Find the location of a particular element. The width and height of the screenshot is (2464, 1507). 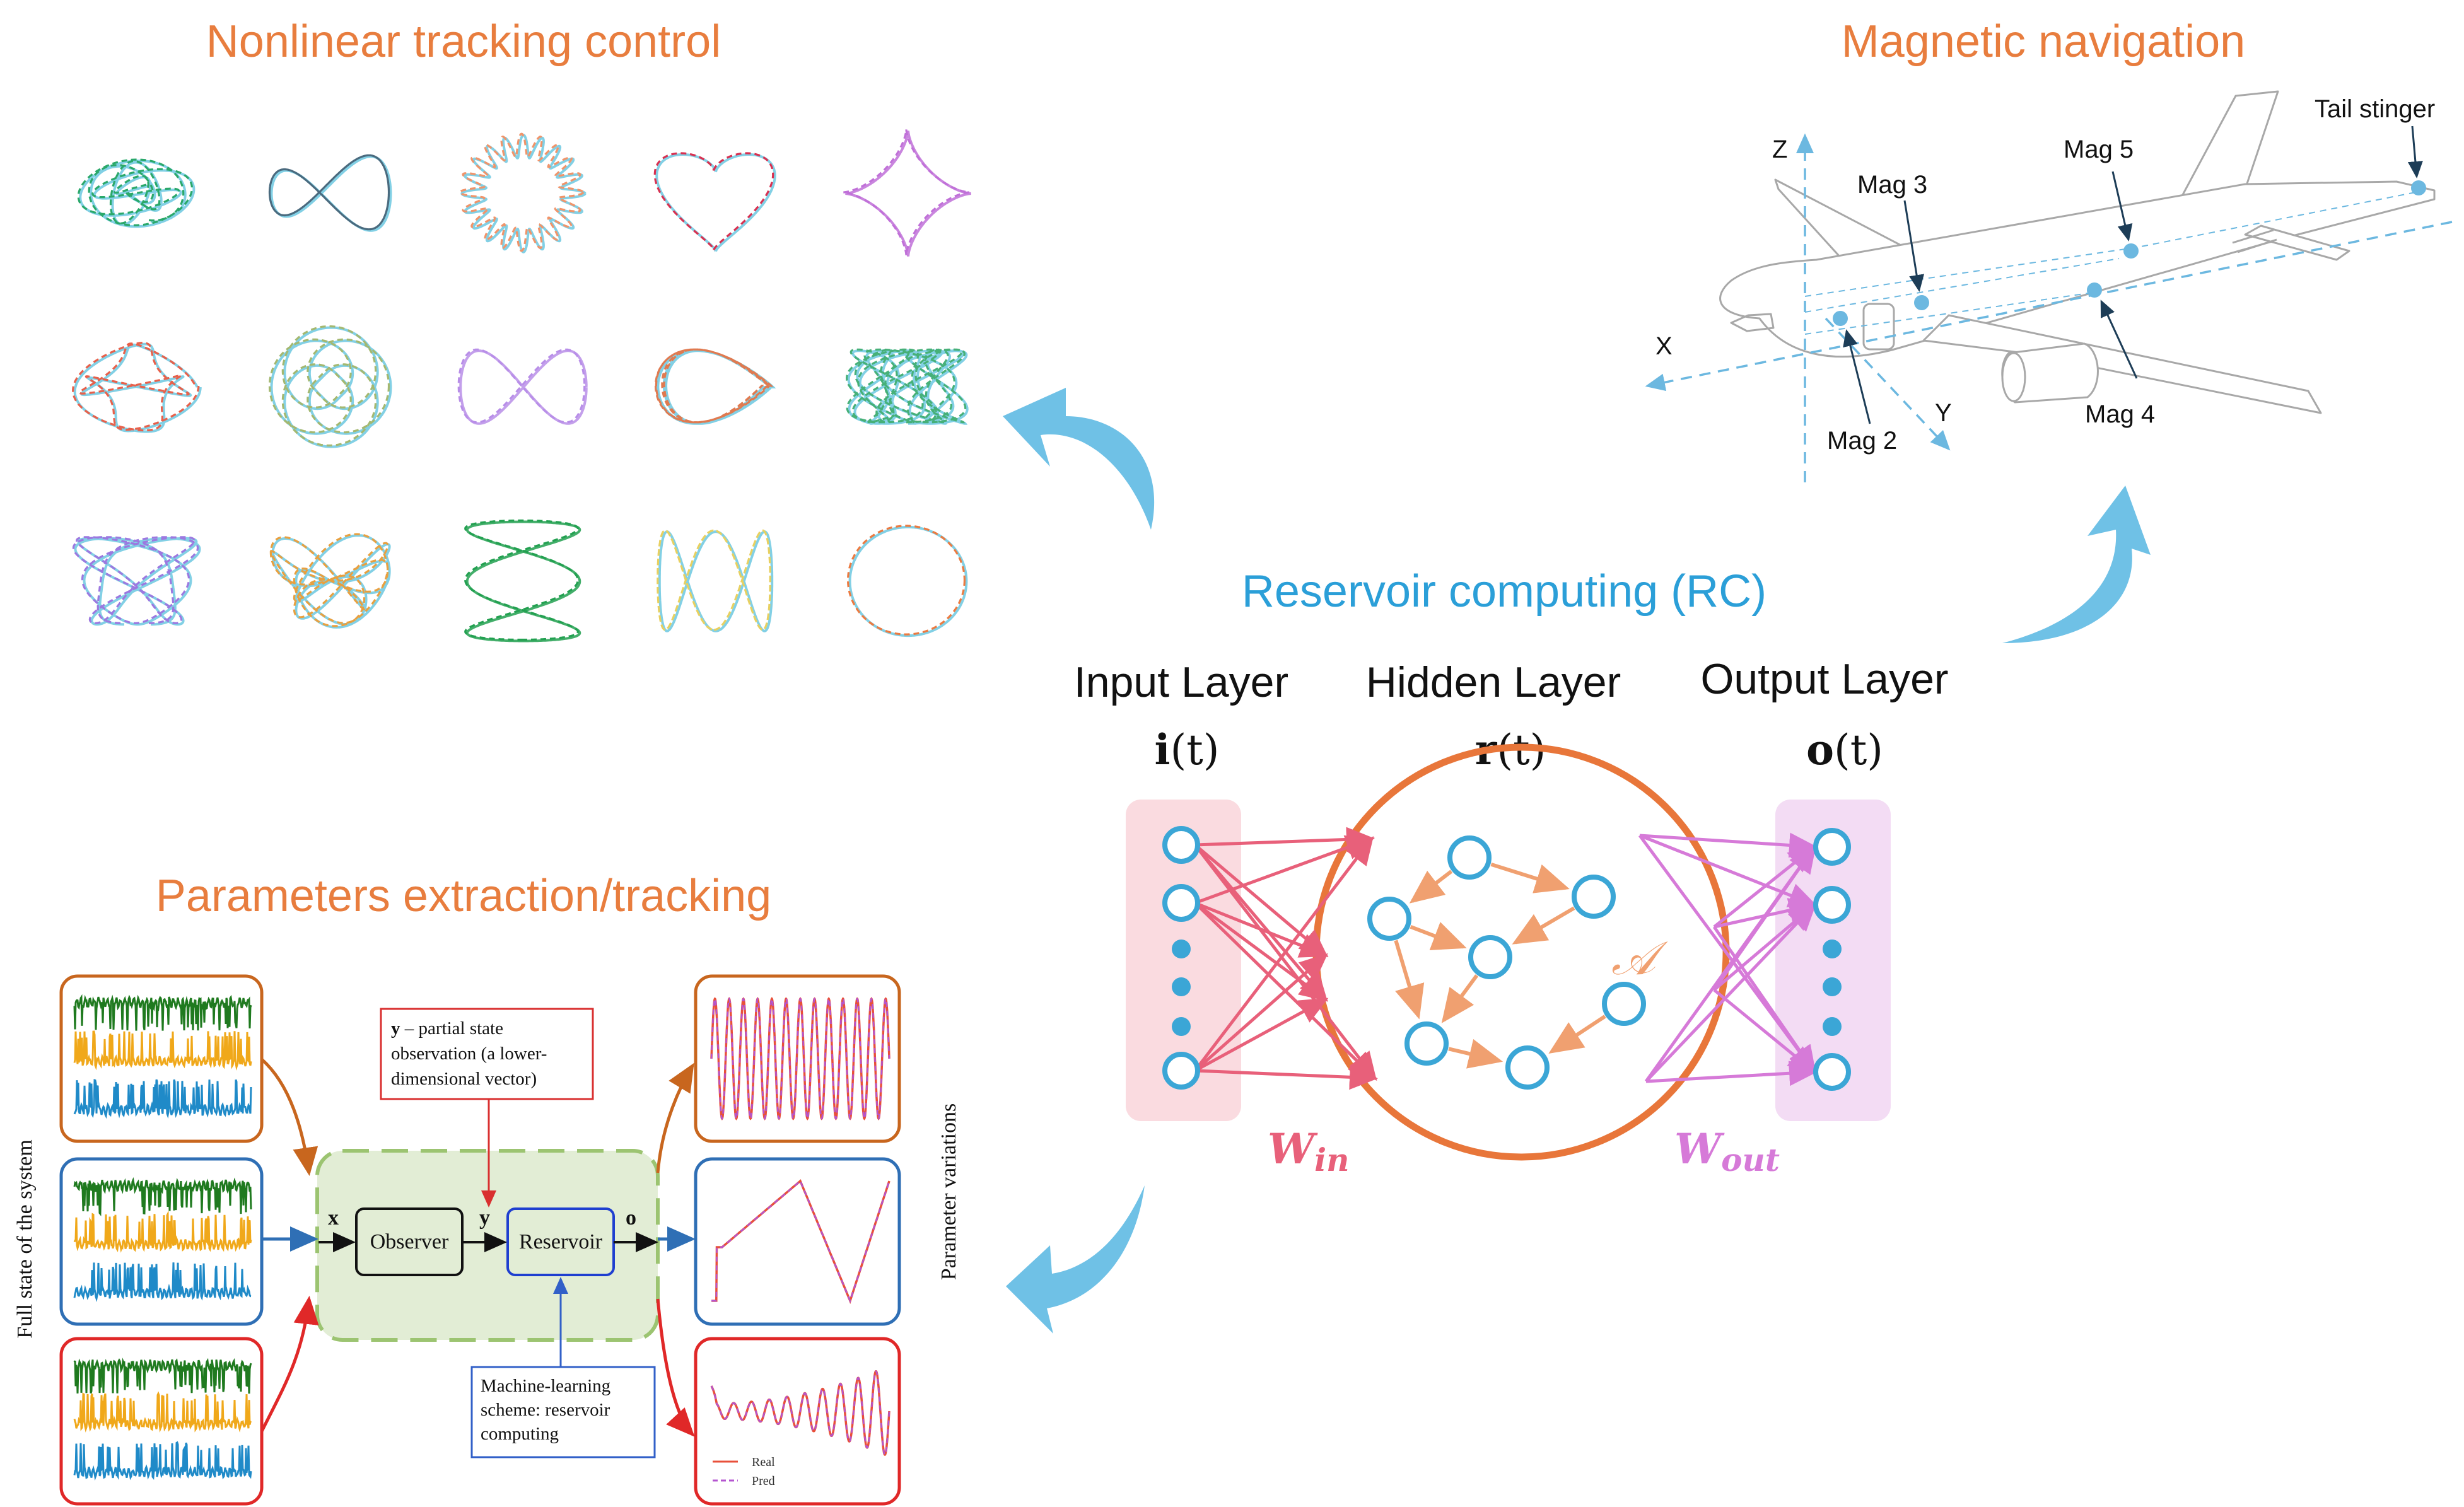

w-in-label: Win is located at coordinates (1308, 1151).